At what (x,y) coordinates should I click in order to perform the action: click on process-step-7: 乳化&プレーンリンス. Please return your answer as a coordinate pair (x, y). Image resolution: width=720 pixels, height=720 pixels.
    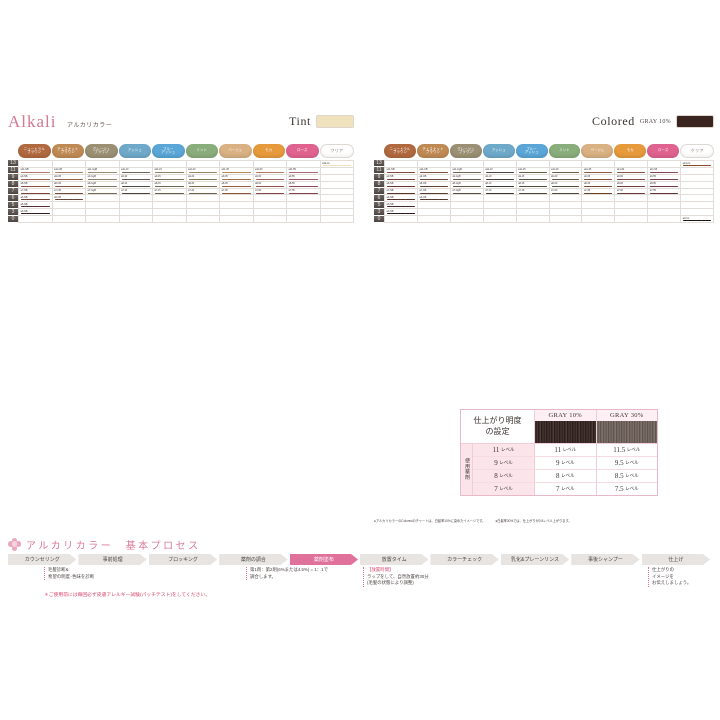
    Looking at the image, I should click on (535, 559).